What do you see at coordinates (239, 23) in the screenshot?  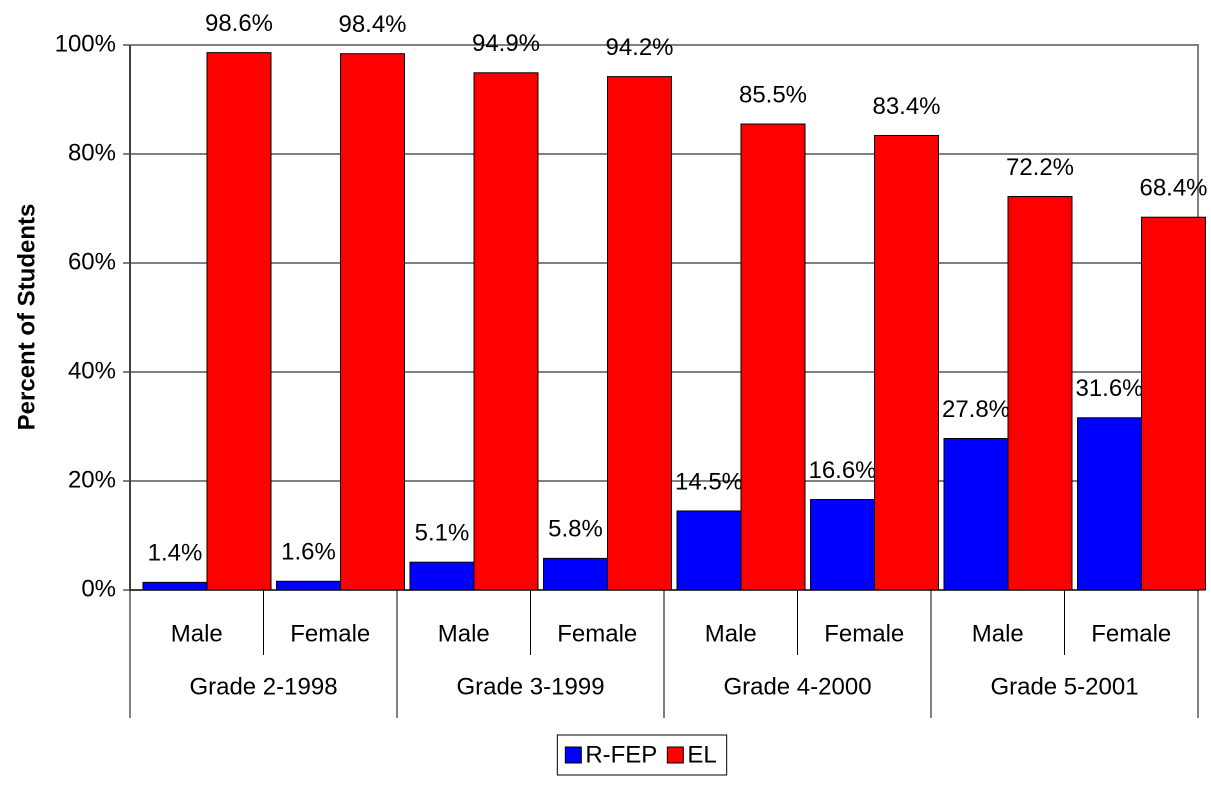 I see `data-label: 98.6%` at bounding box center [239, 23].